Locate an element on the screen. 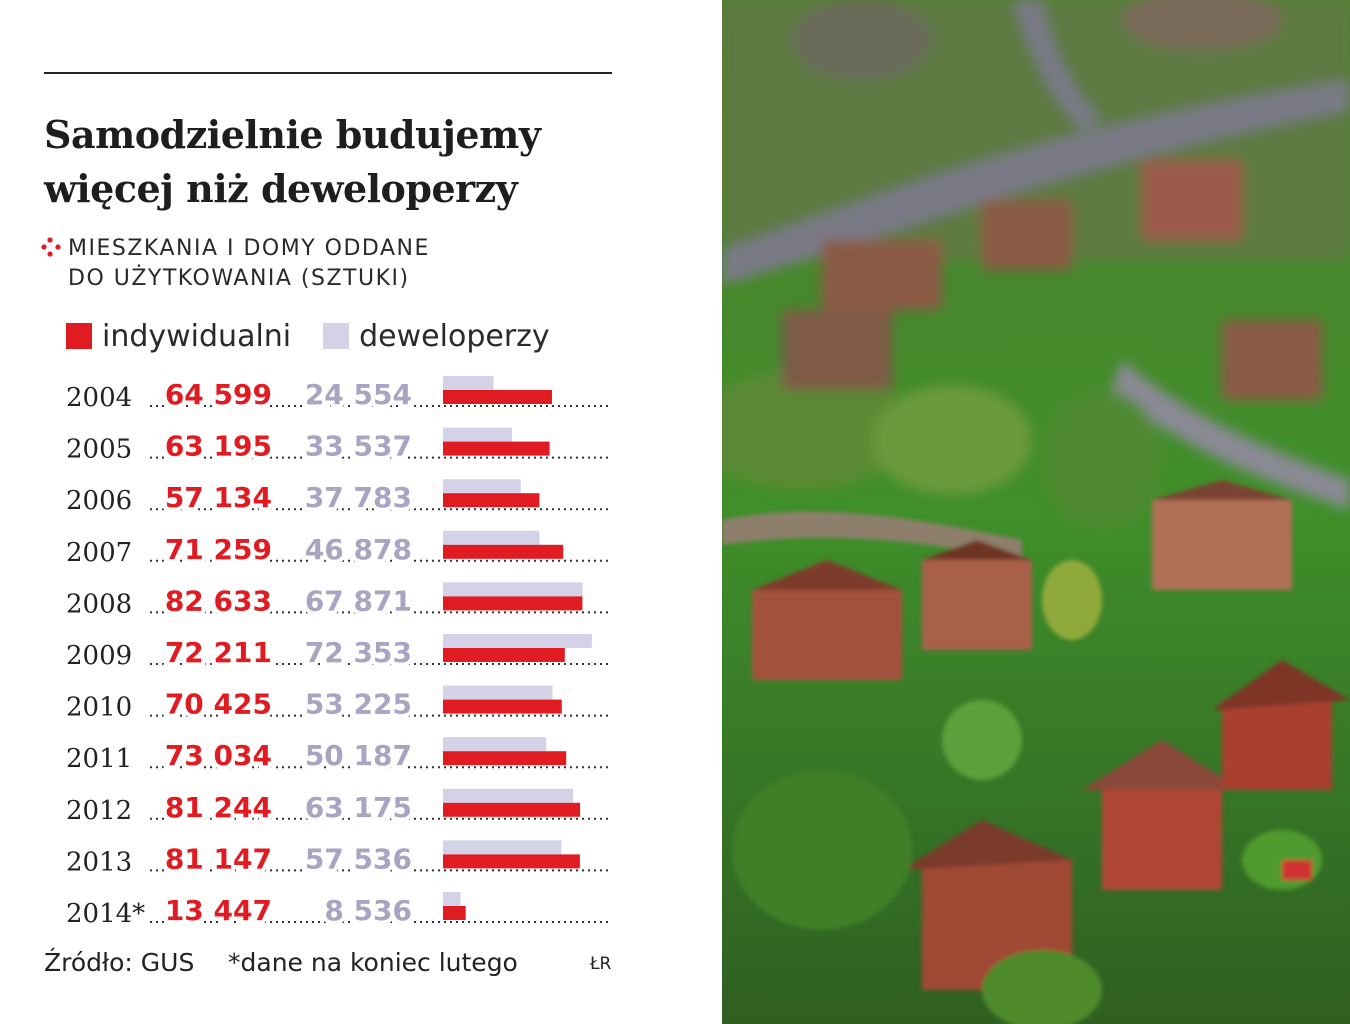 The width and height of the screenshot is (1350, 1024). legend-developer-label: deweloperzy is located at coordinates (454, 336).